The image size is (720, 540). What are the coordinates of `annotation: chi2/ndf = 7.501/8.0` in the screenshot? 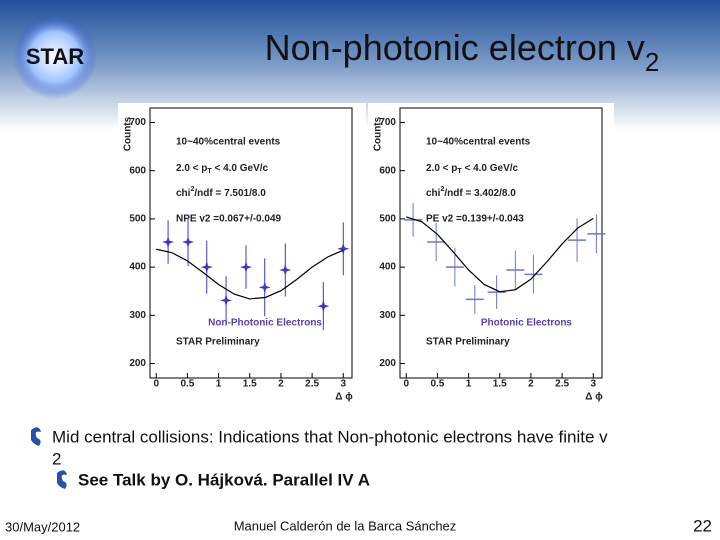 It's located at (221, 192).